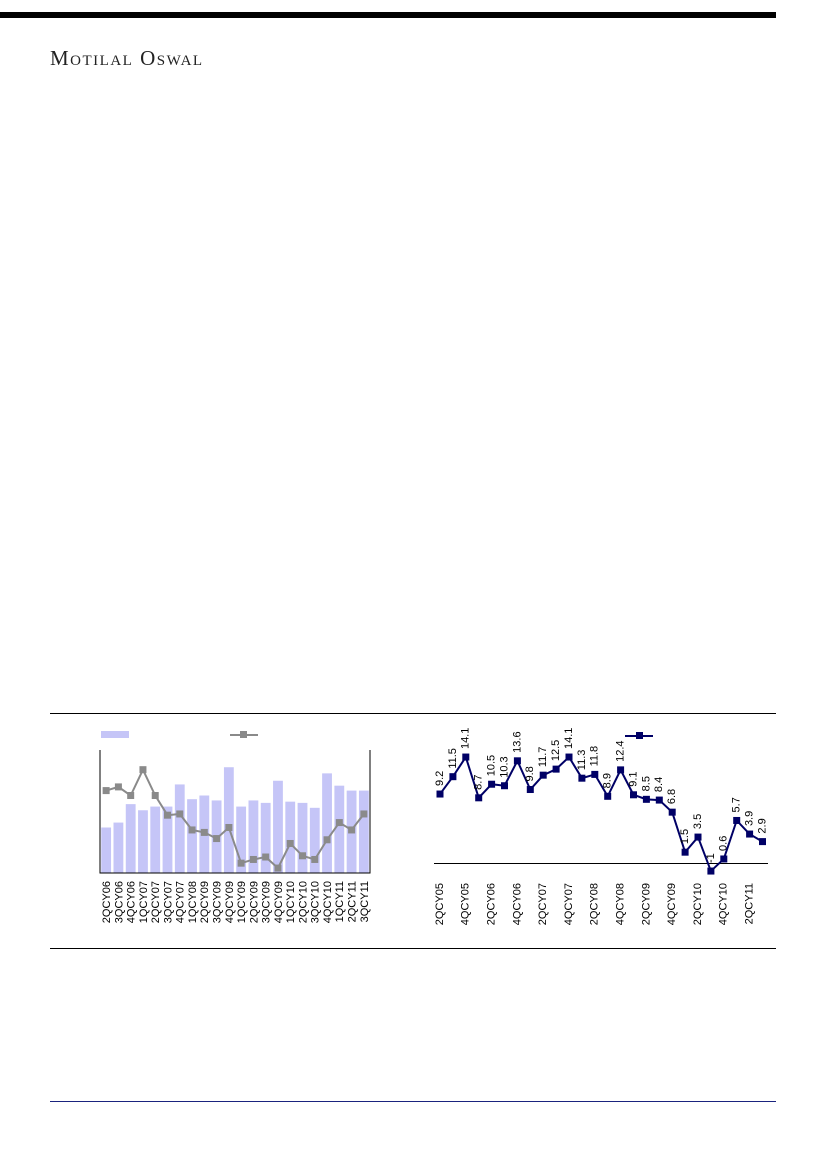 This screenshot has height=1169, width=826. Describe the element at coordinates (737, 804) in the screenshot. I see `data-label: 5.7` at that location.